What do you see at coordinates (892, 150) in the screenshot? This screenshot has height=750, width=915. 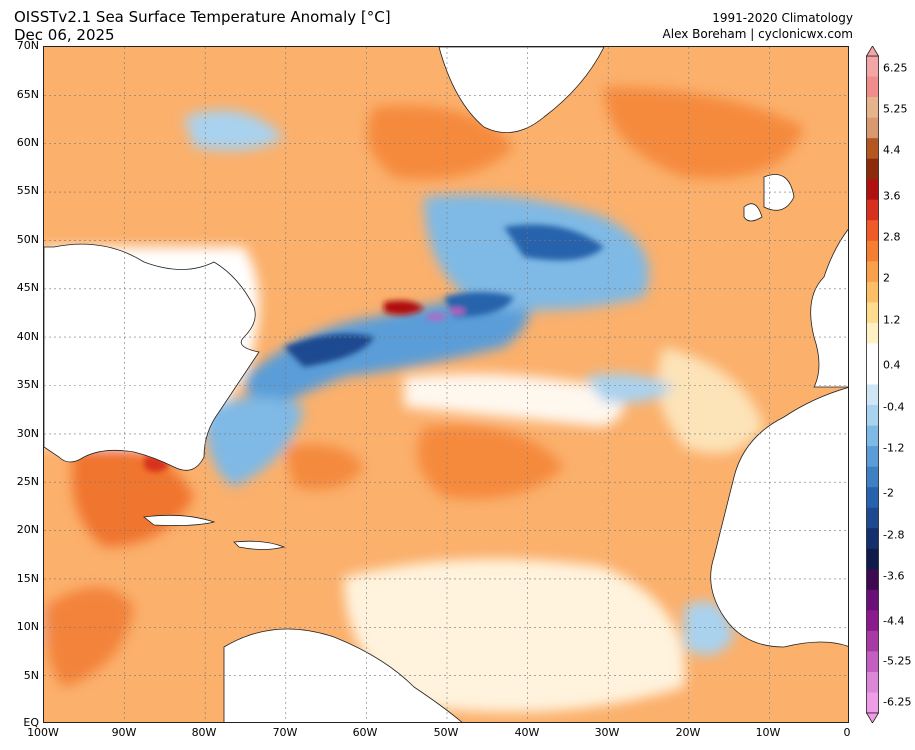 I see `colorbar-label: 4.4` at bounding box center [892, 150].